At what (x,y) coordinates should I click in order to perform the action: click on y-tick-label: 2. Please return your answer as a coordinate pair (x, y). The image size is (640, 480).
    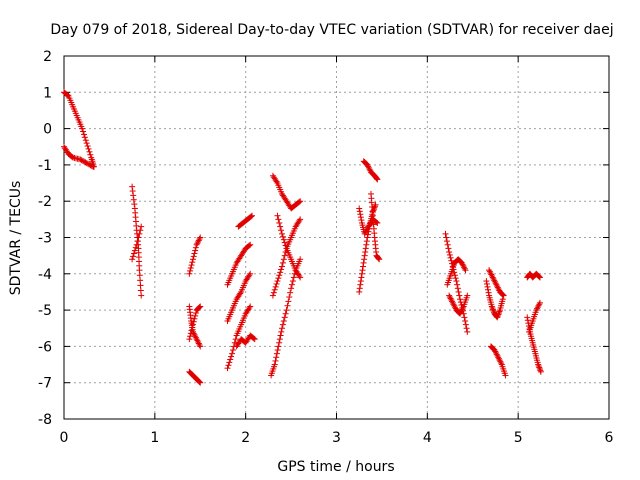
    Looking at the image, I should click on (47, 57).